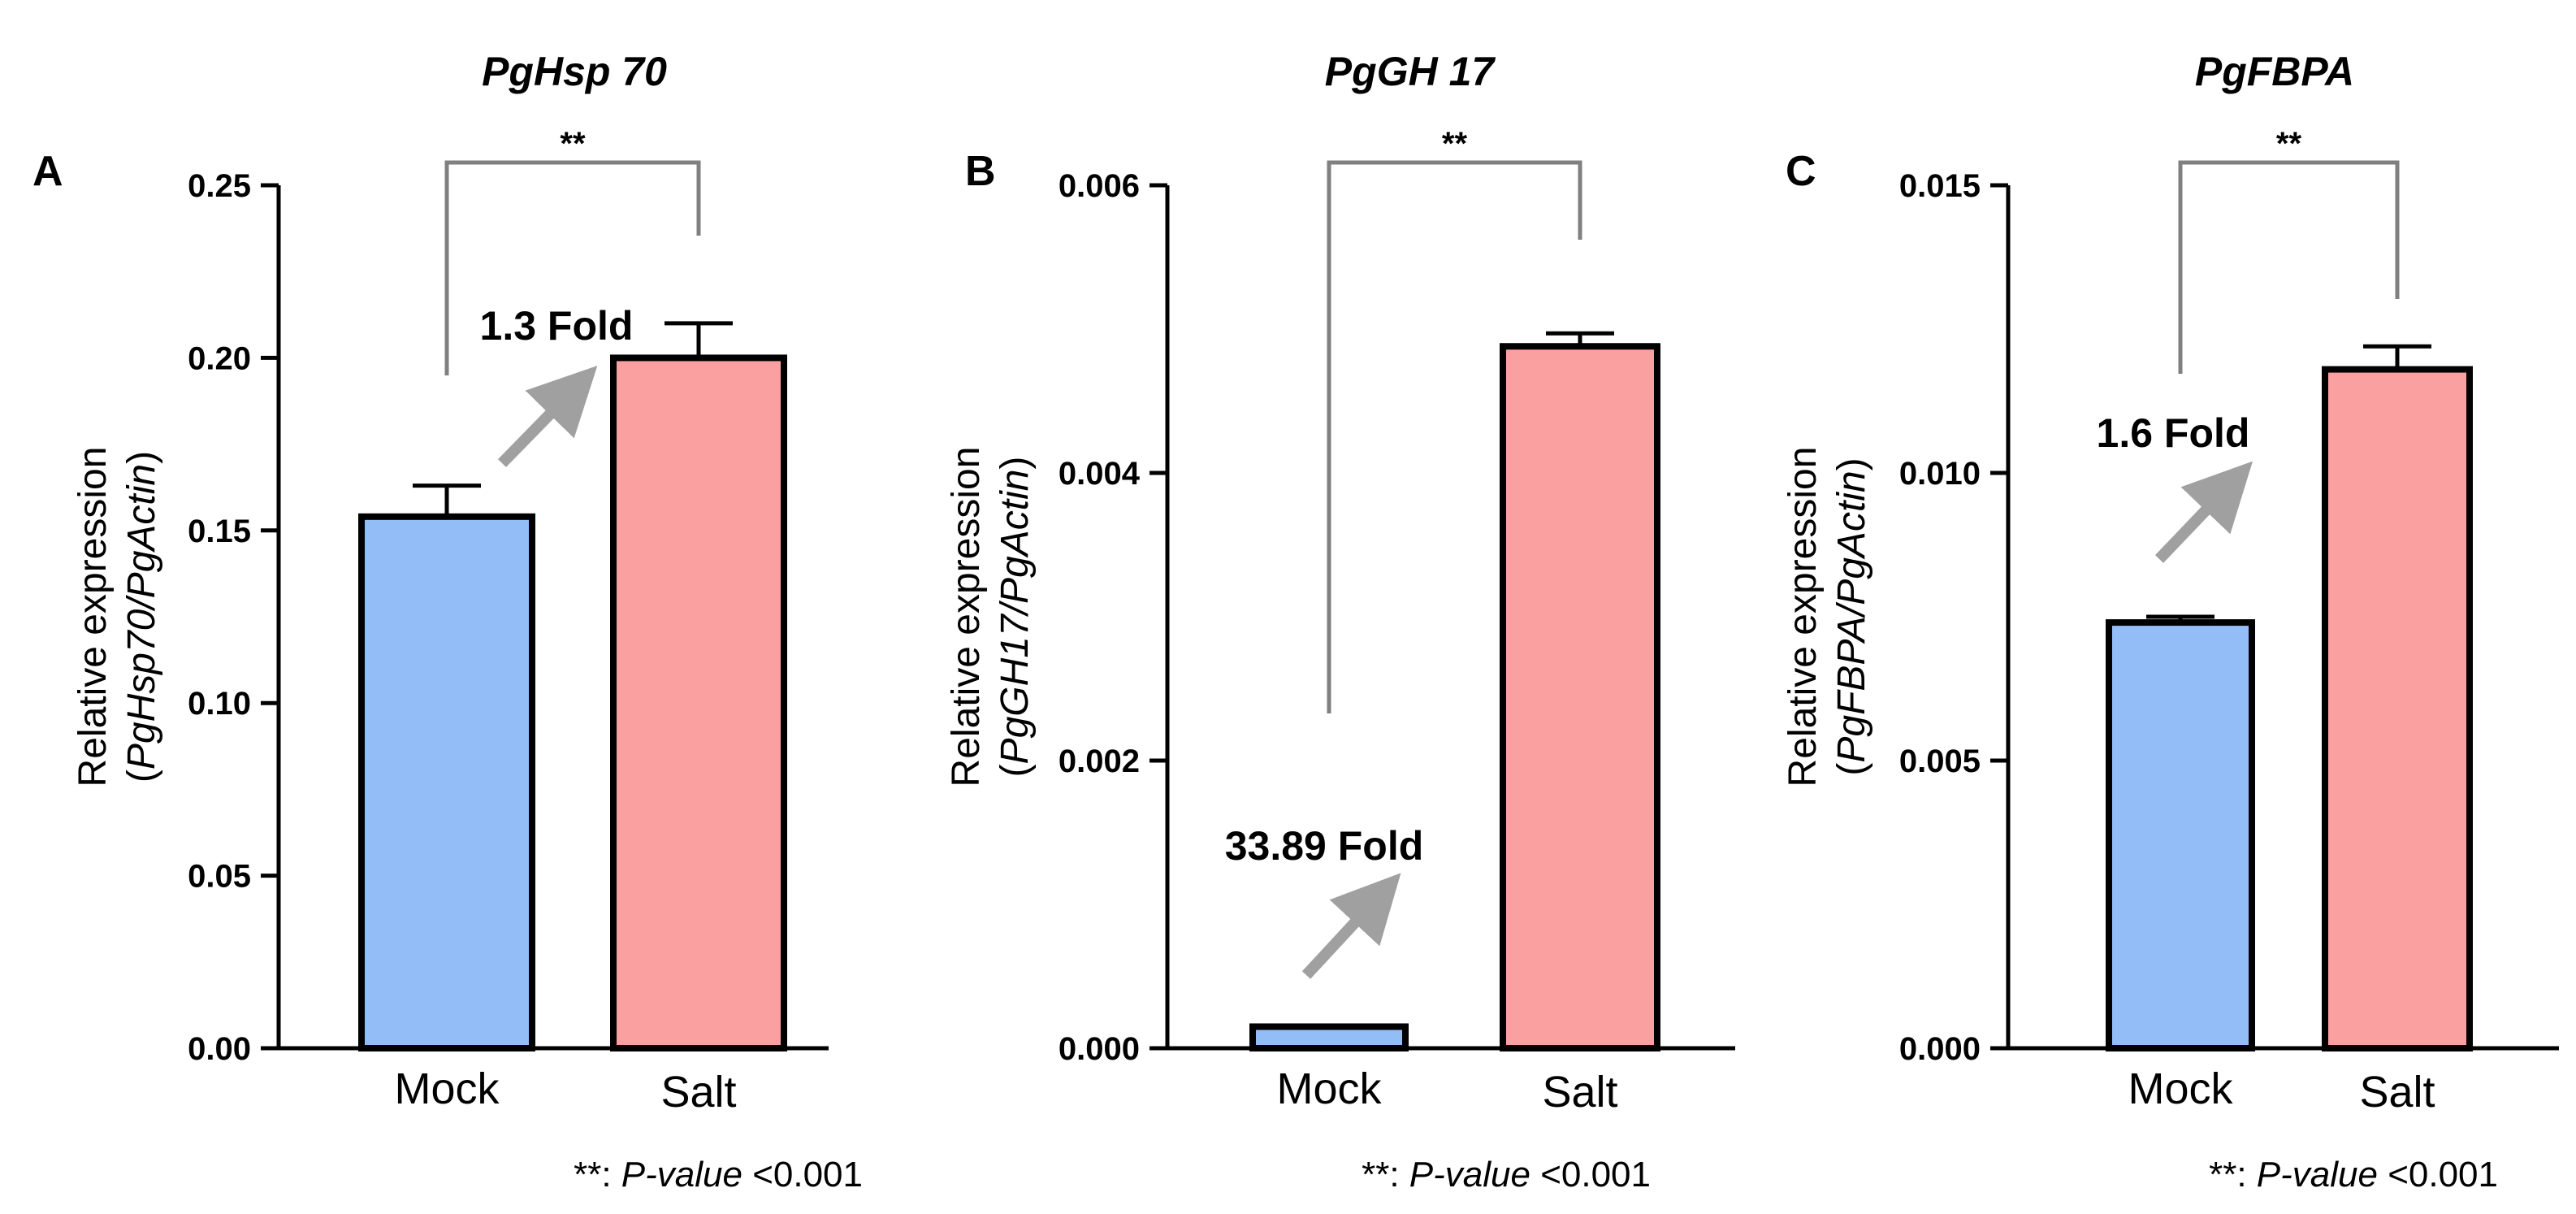 This screenshot has height=1214, width=2576. Describe the element at coordinates (141, 689) in the screenshot. I see `y-axis-gene: PgHsp70` at that location.